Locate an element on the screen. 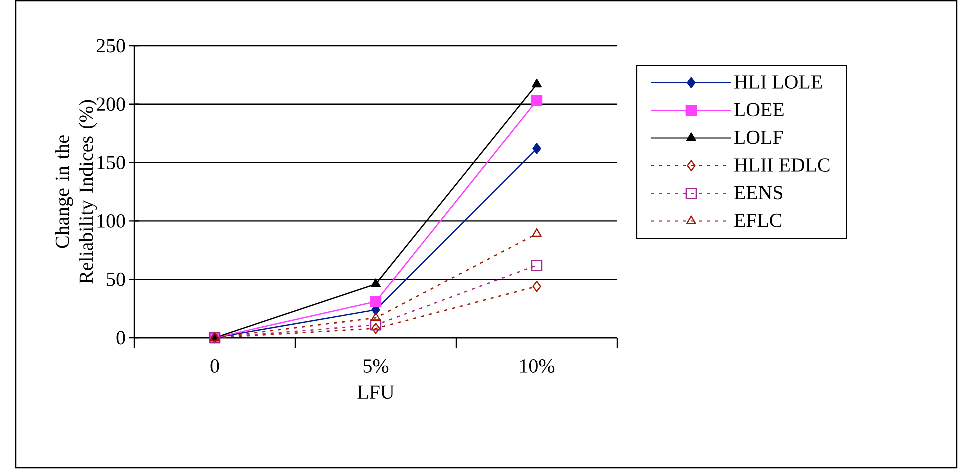 Image resolution: width=958 pixels, height=469 pixels. y-axis-title: Change in the Reliability Indices (%) is located at coordinates (76, 192).